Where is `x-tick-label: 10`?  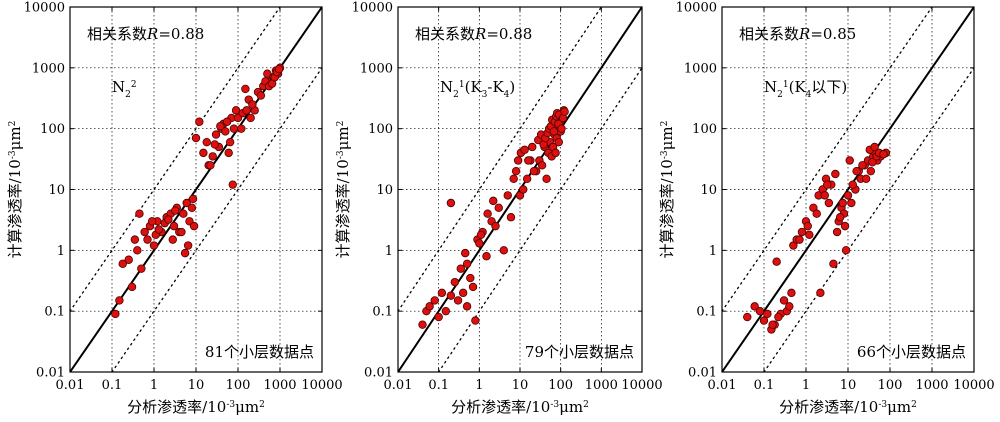 x-tick-label: 10 is located at coordinates (848, 385).